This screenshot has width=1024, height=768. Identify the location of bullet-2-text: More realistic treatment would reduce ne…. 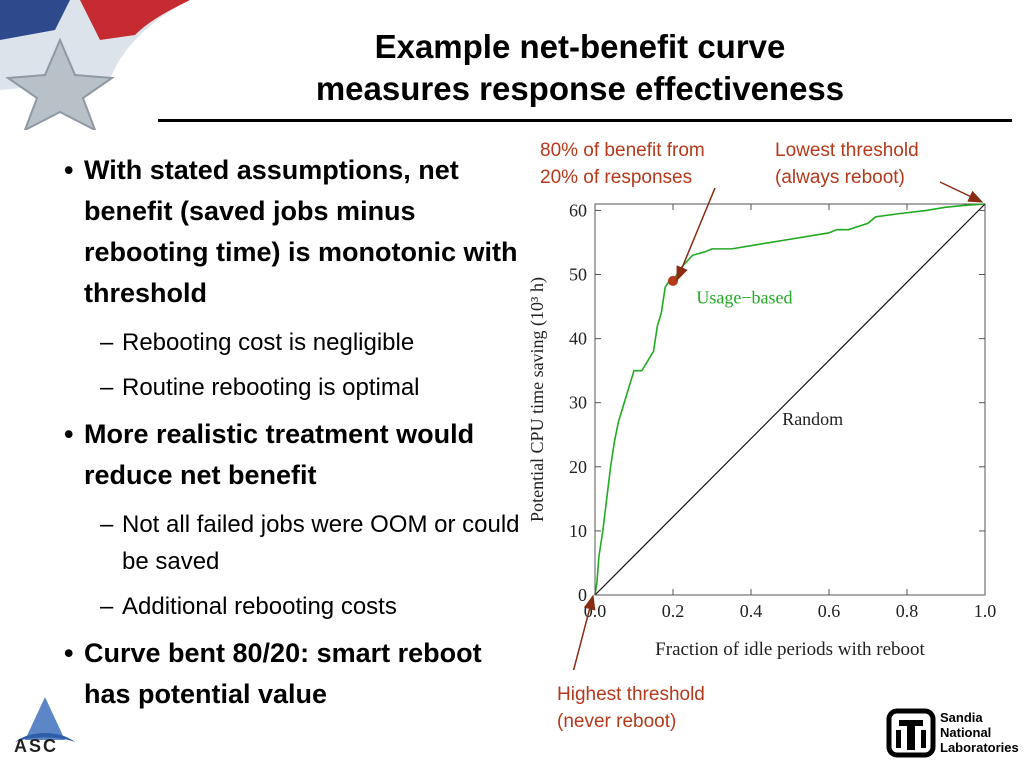
(279, 454).